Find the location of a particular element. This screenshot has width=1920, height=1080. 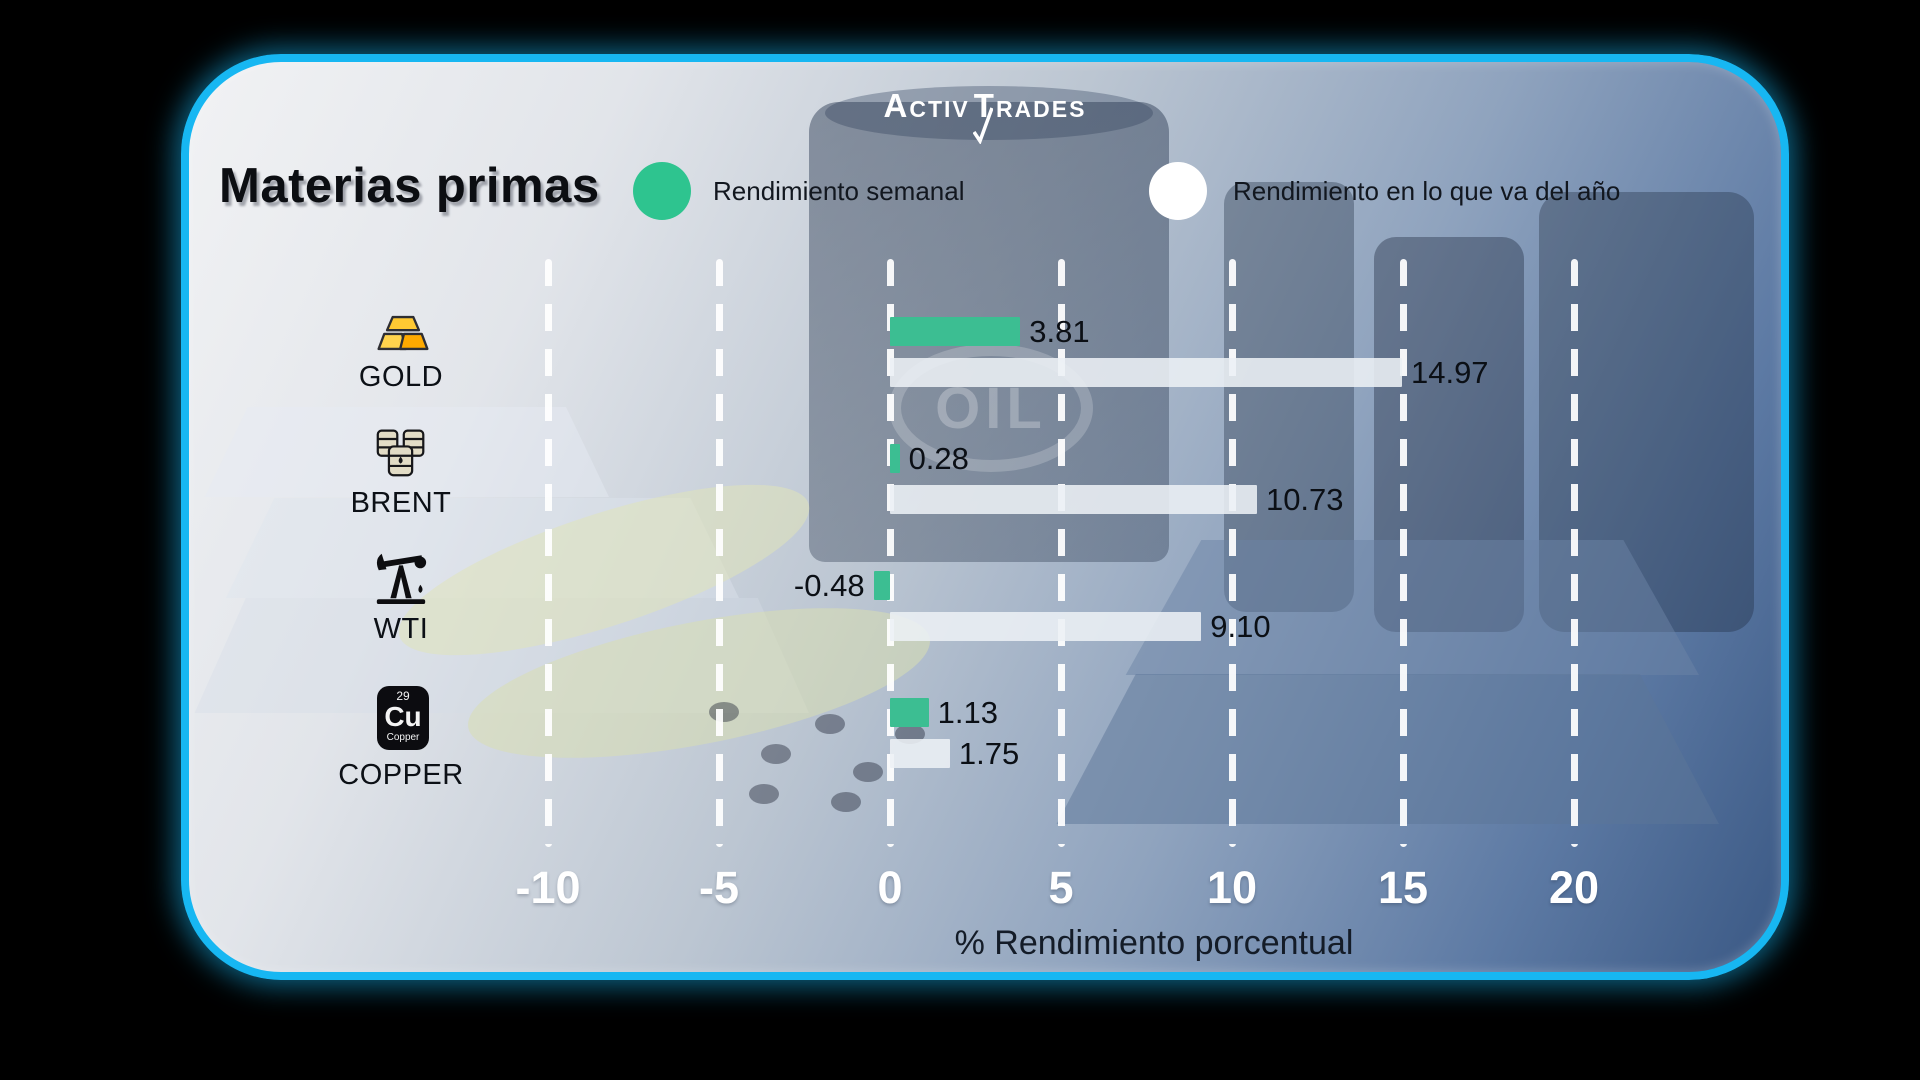

bar-weekly-wti is located at coordinates (881, 585).